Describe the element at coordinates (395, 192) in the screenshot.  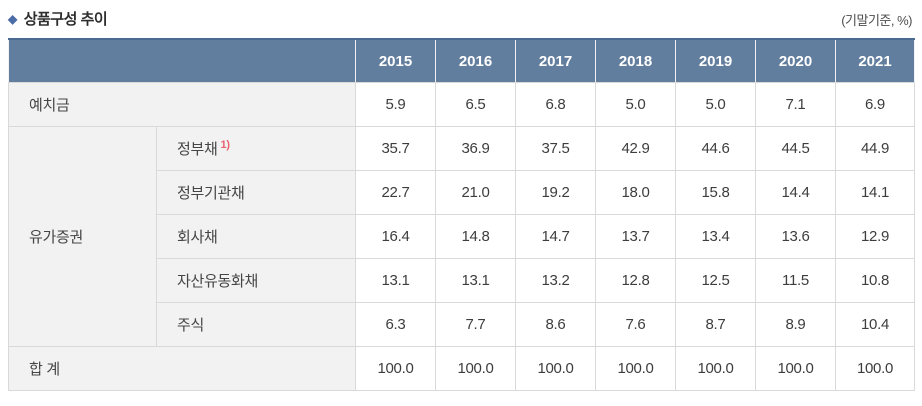
I see `cell-value: 22.7` at that location.